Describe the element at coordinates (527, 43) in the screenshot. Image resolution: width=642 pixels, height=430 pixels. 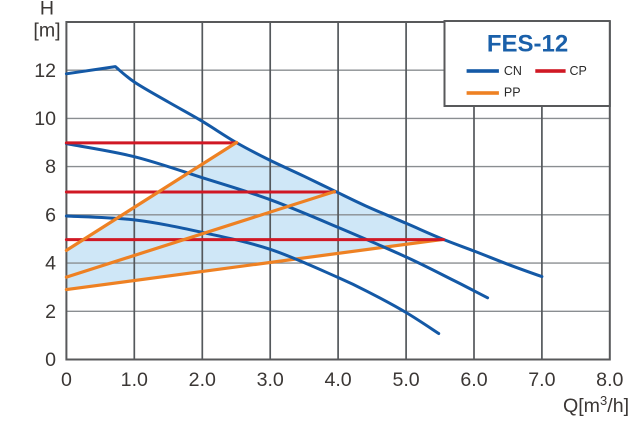
I see `svg-text: FES-12` at that location.